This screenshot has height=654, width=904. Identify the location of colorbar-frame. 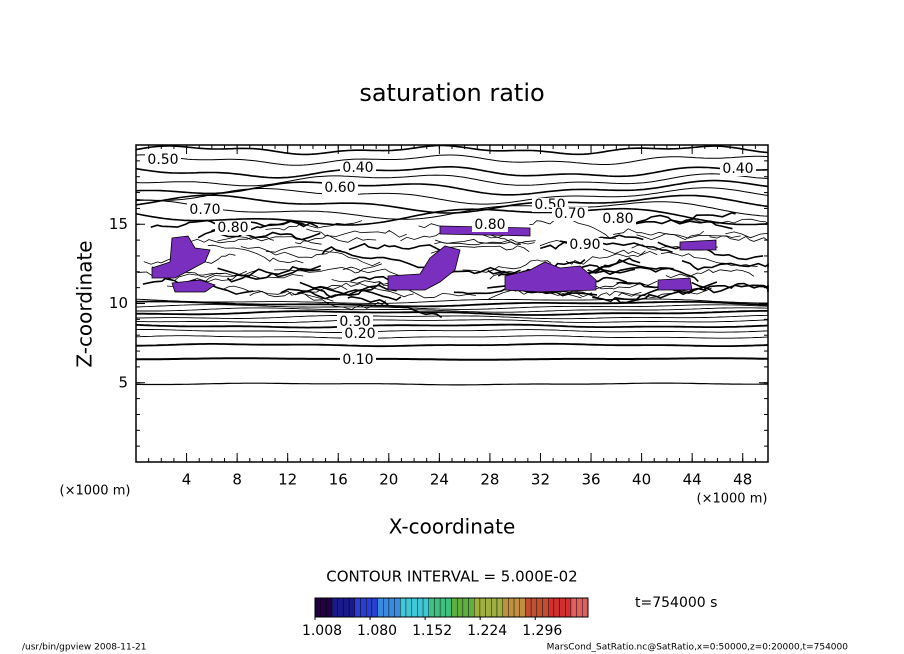
(451, 607).